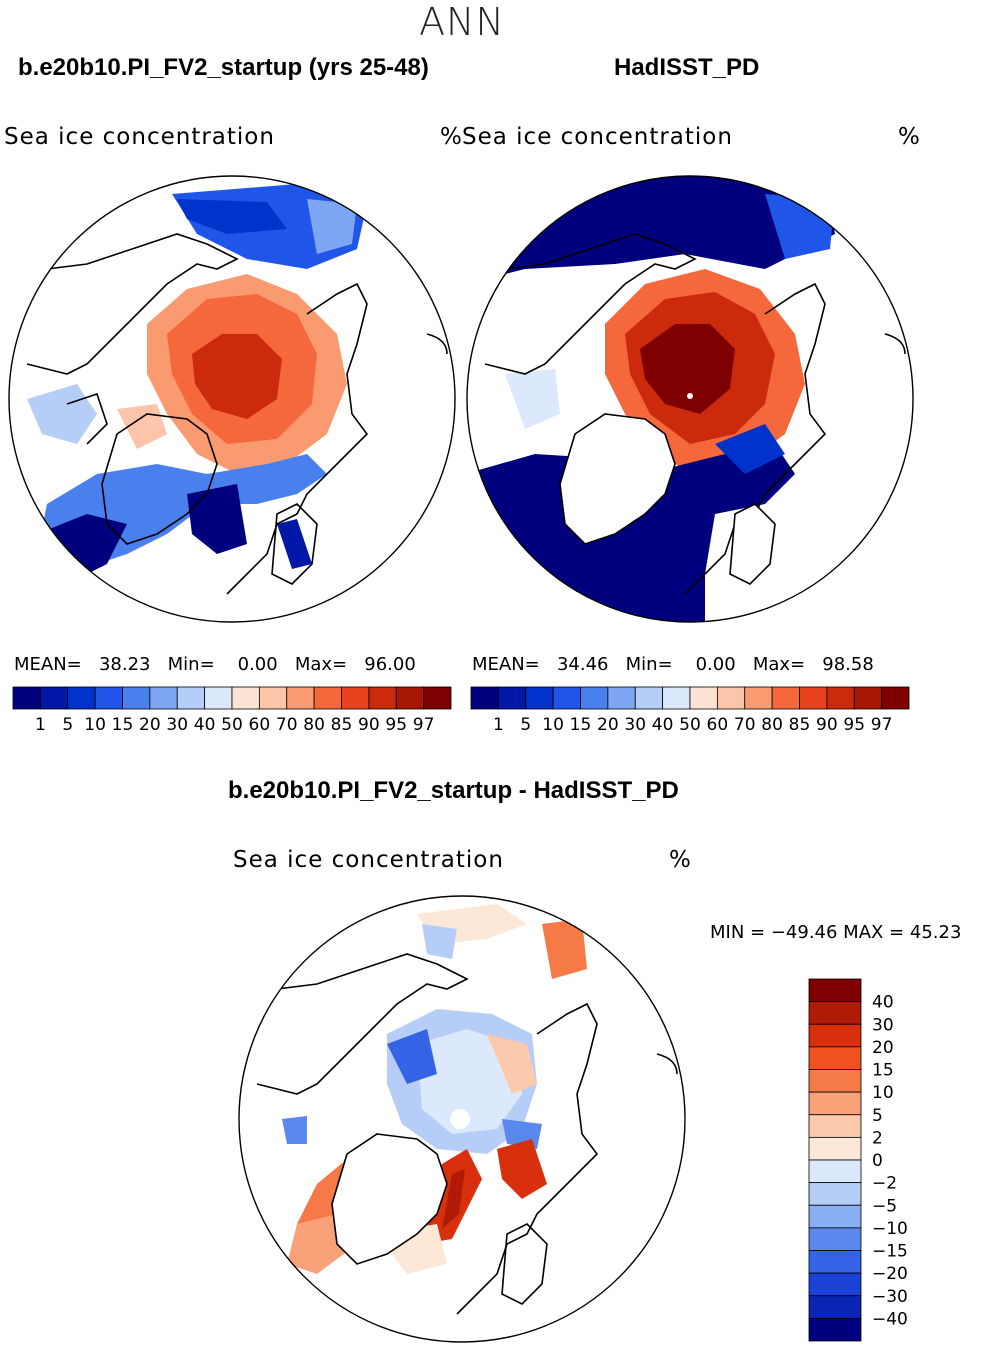  What do you see at coordinates (827, 725) in the screenshot?
I see `colorbar-2-label: 90` at bounding box center [827, 725].